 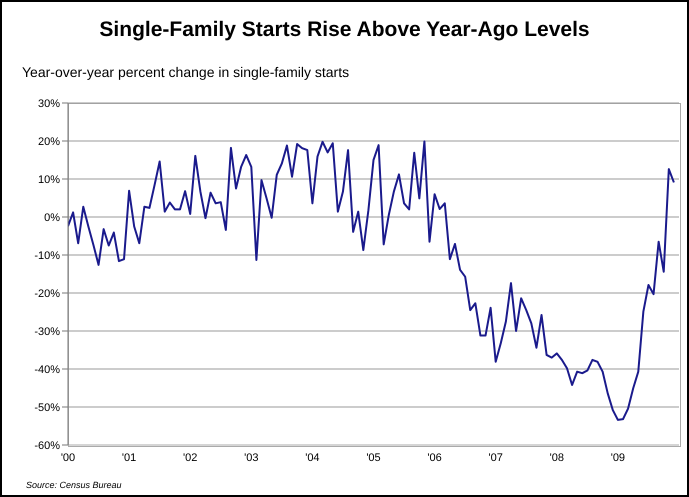 I want to click on y-tick-label: 20%, so click(x=49, y=142).